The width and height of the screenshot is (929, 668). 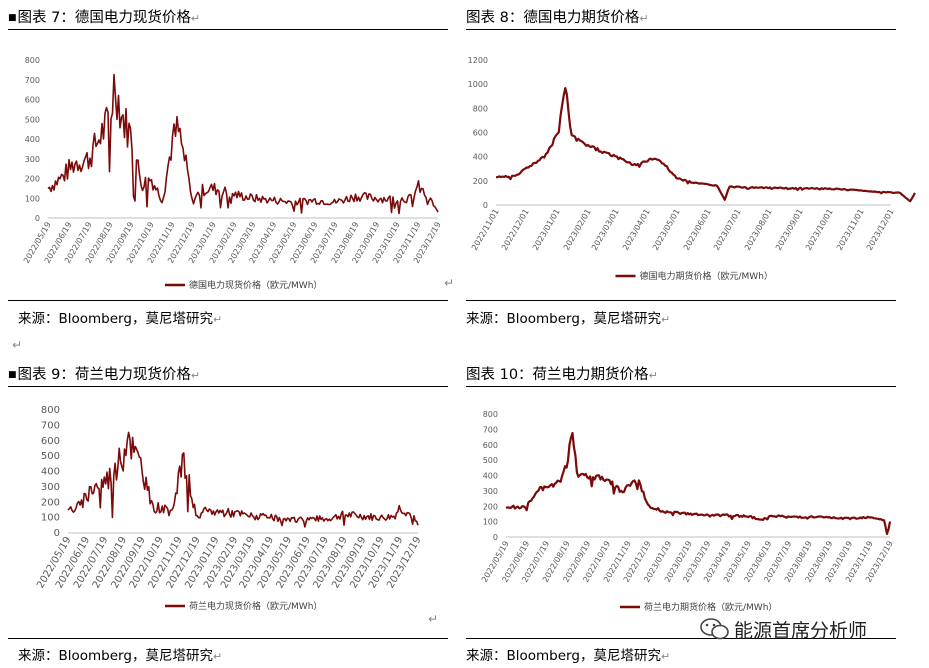 I want to click on x-tick-label: 2023/11/01, so click(x=850, y=230).